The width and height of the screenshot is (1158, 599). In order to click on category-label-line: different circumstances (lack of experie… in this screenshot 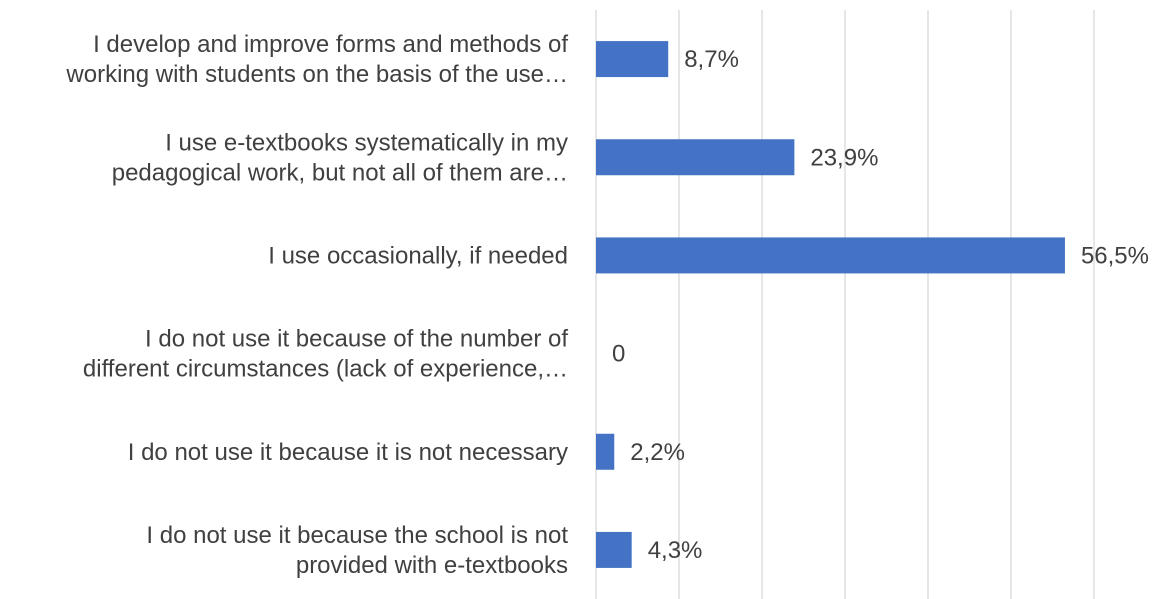, I will do `click(325, 369)`.